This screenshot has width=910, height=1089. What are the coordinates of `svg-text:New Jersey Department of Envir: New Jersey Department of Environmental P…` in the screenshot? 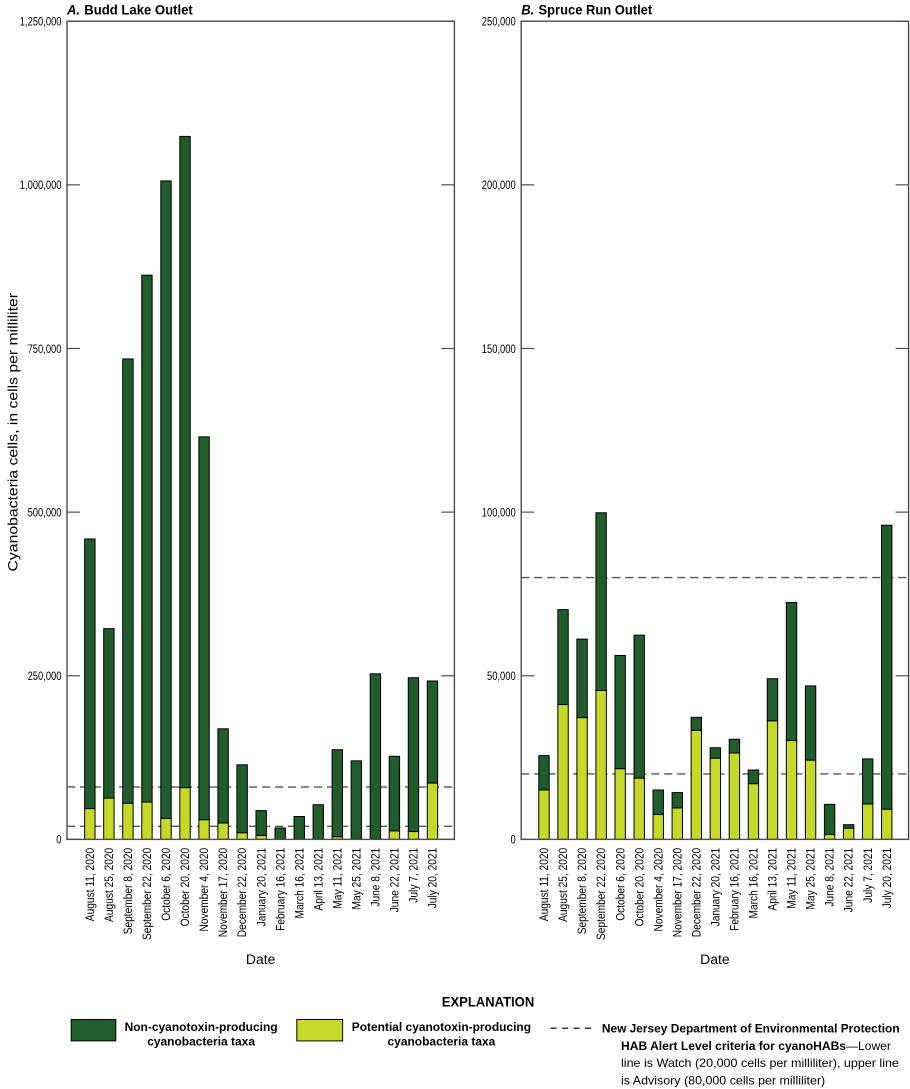 It's located at (751, 1029).